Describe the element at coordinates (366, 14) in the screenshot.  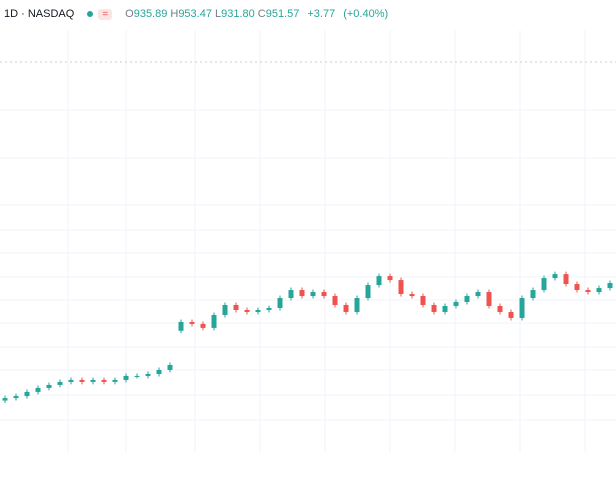
I see `change-pct: (+0.40%)` at that location.